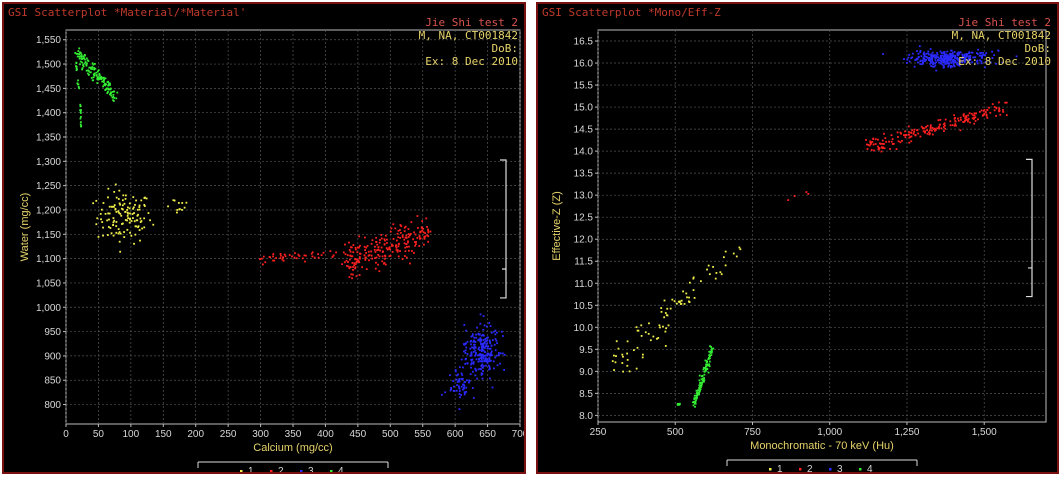 This screenshot has width=1061, height=477. I want to click on y-tick-label: 1,500, so click(48, 65).